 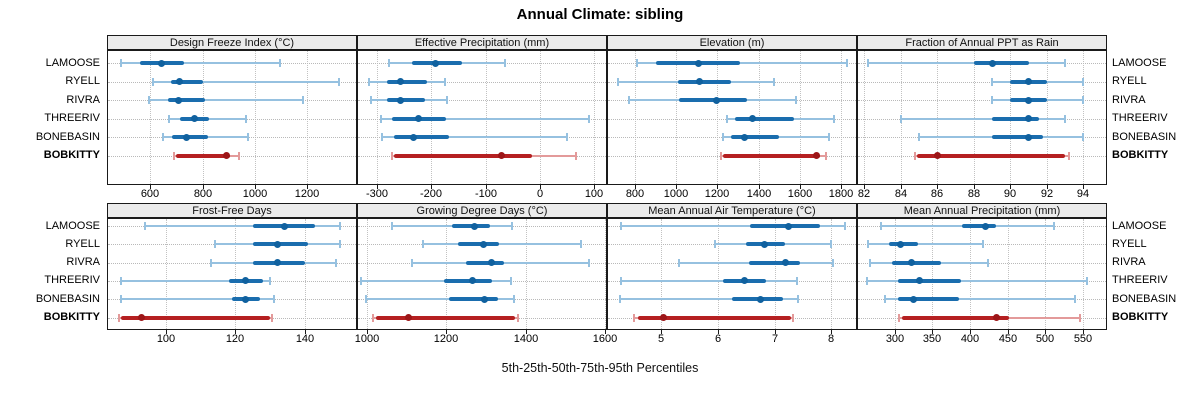 What do you see at coordinates (166, 339) in the screenshot?
I see `axis-tick-label: 100` at bounding box center [166, 339].